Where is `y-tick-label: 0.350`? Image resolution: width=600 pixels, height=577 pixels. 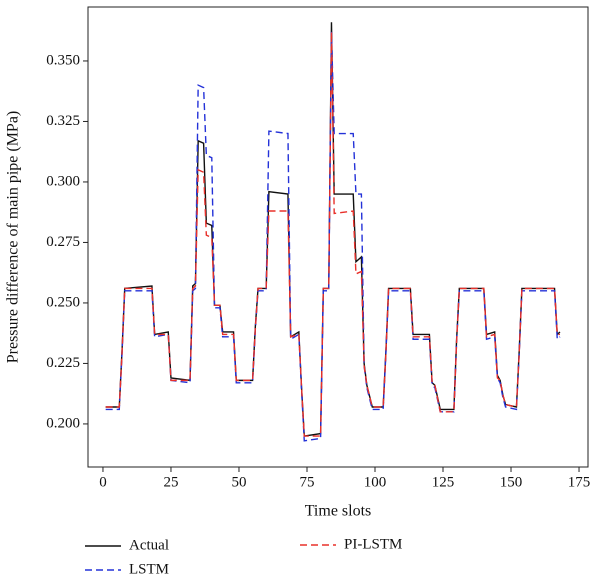 y-tick-label: 0.350 is located at coordinates (63, 60).